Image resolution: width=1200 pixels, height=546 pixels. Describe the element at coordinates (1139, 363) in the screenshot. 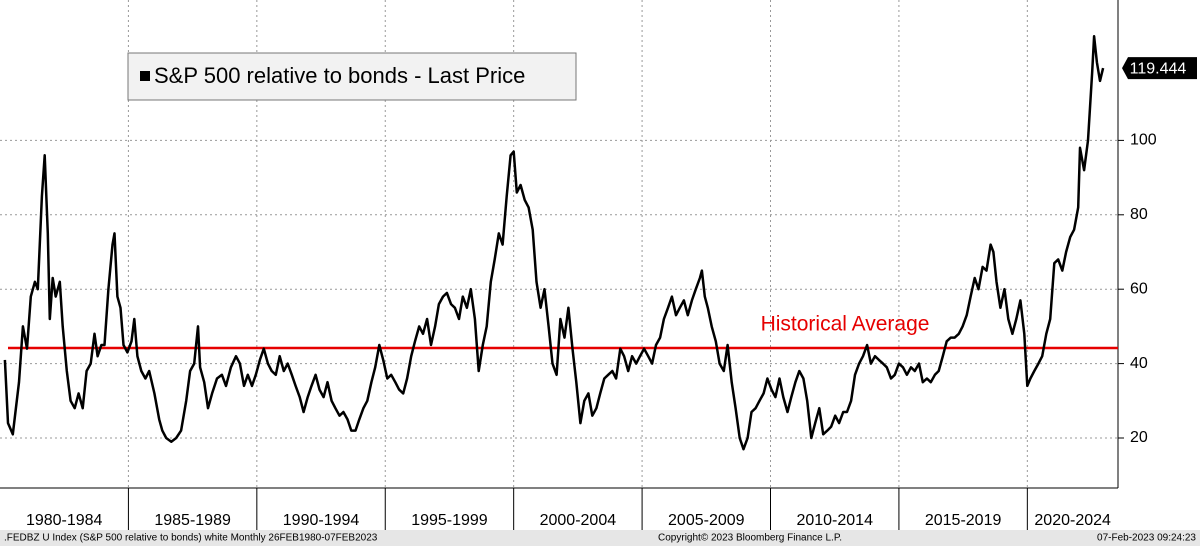

I see `y-tick-label: 40` at that location.